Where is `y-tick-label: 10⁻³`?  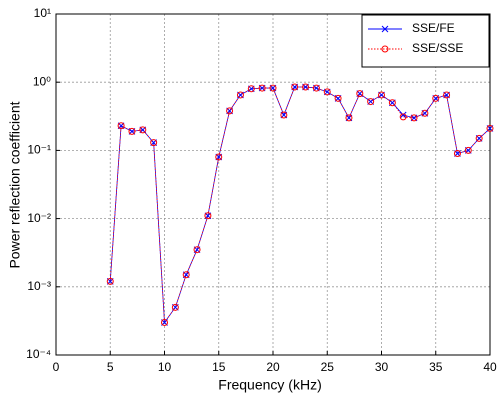
y-tick-label: 10⁻³ is located at coordinates (39, 286).